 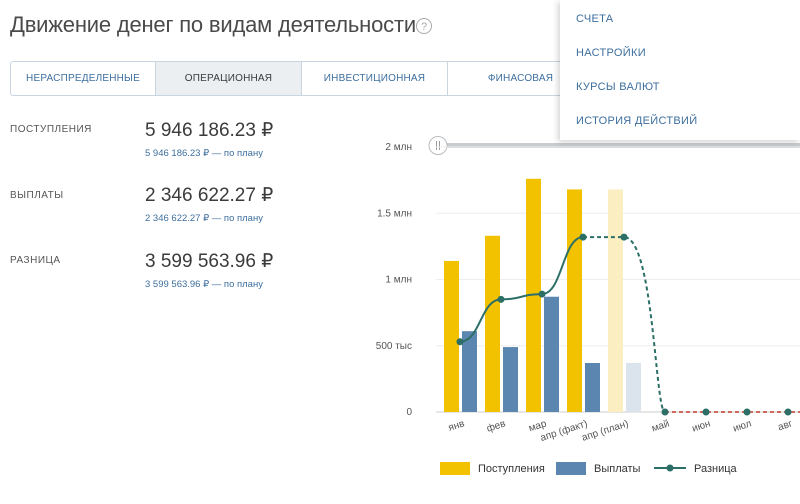 I want to click on y-tick-label: 0, so click(x=409, y=412).